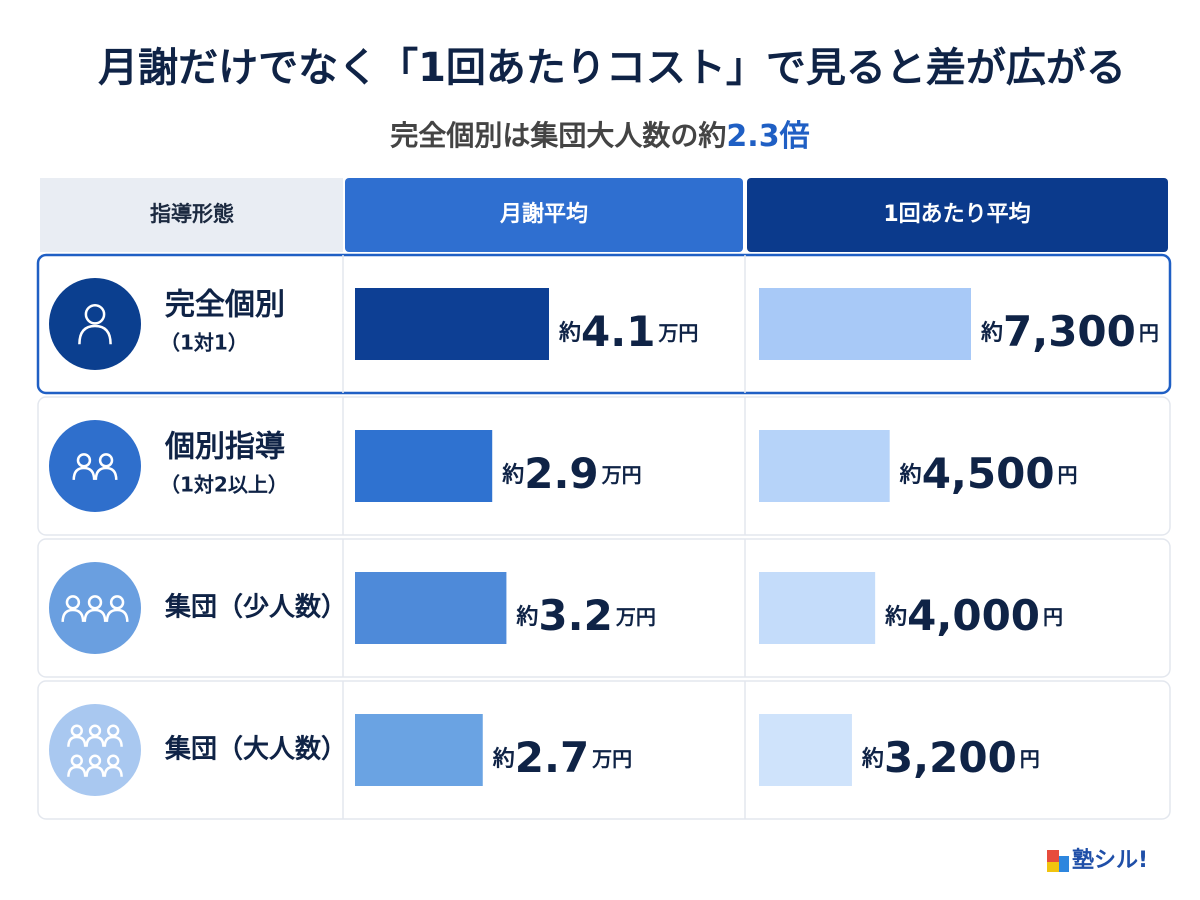 Image resolution: width=1200 pixels, height=900 pixels. I want to click on value-number: 4,000, so click(973, 615).